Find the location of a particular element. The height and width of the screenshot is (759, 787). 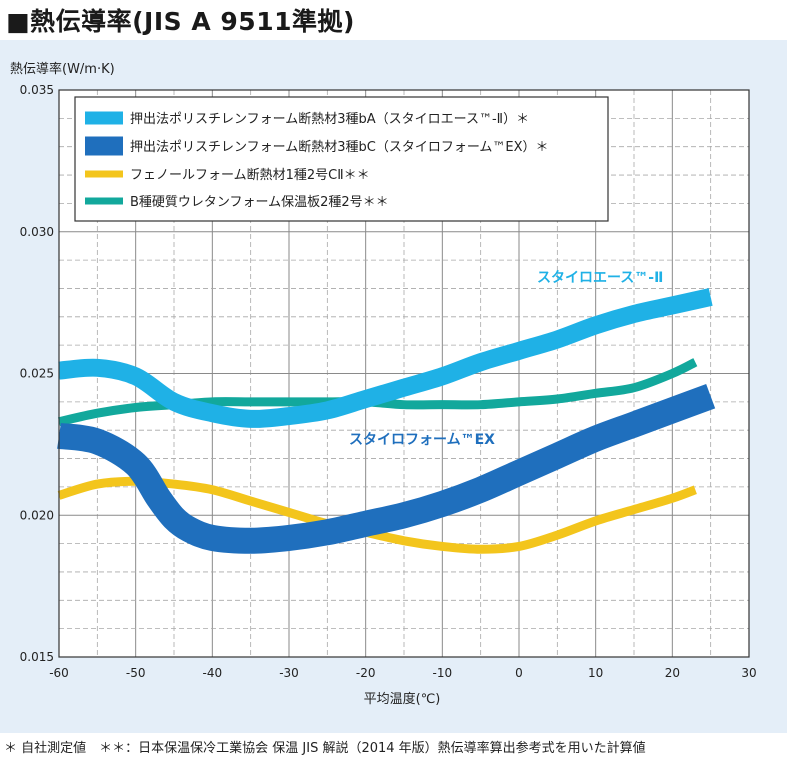

legend-label-4: B種硬質ウレタンフォーム保温板2種2号＊＊ is located at coordinates (259, 202).